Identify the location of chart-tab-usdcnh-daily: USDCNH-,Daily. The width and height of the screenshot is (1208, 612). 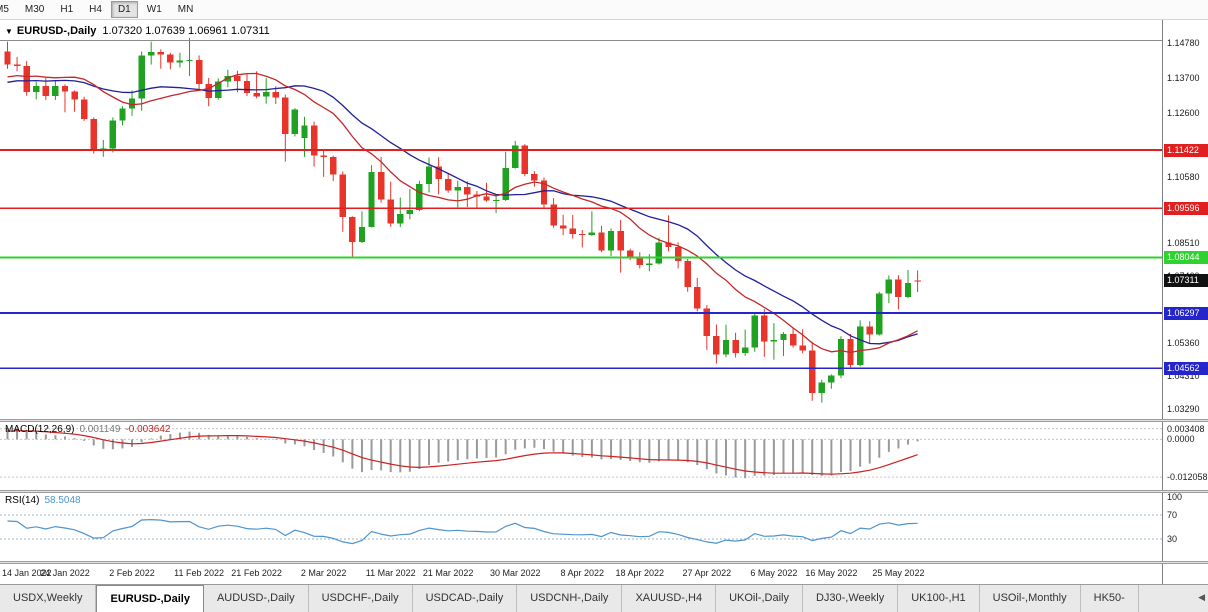
(570, 598).